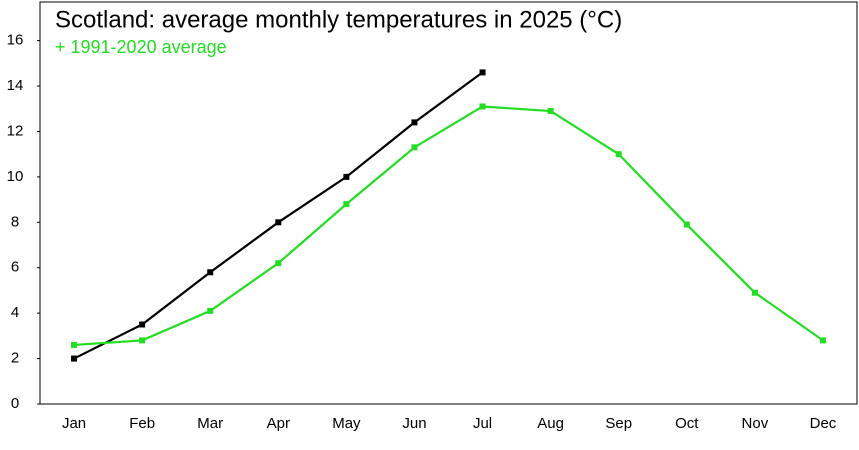 The image size is (859, 450). Describe the element at coordinates (15, 267) in the screenshot. I see `y-tick-label: 6` at that location.